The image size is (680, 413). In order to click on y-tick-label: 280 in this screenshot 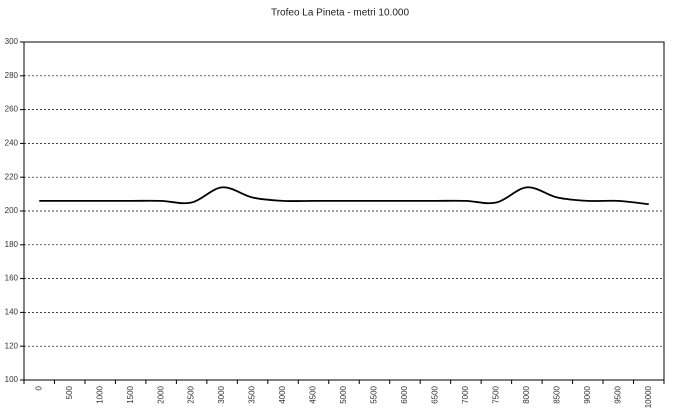, I will do `click(12, 75)`.